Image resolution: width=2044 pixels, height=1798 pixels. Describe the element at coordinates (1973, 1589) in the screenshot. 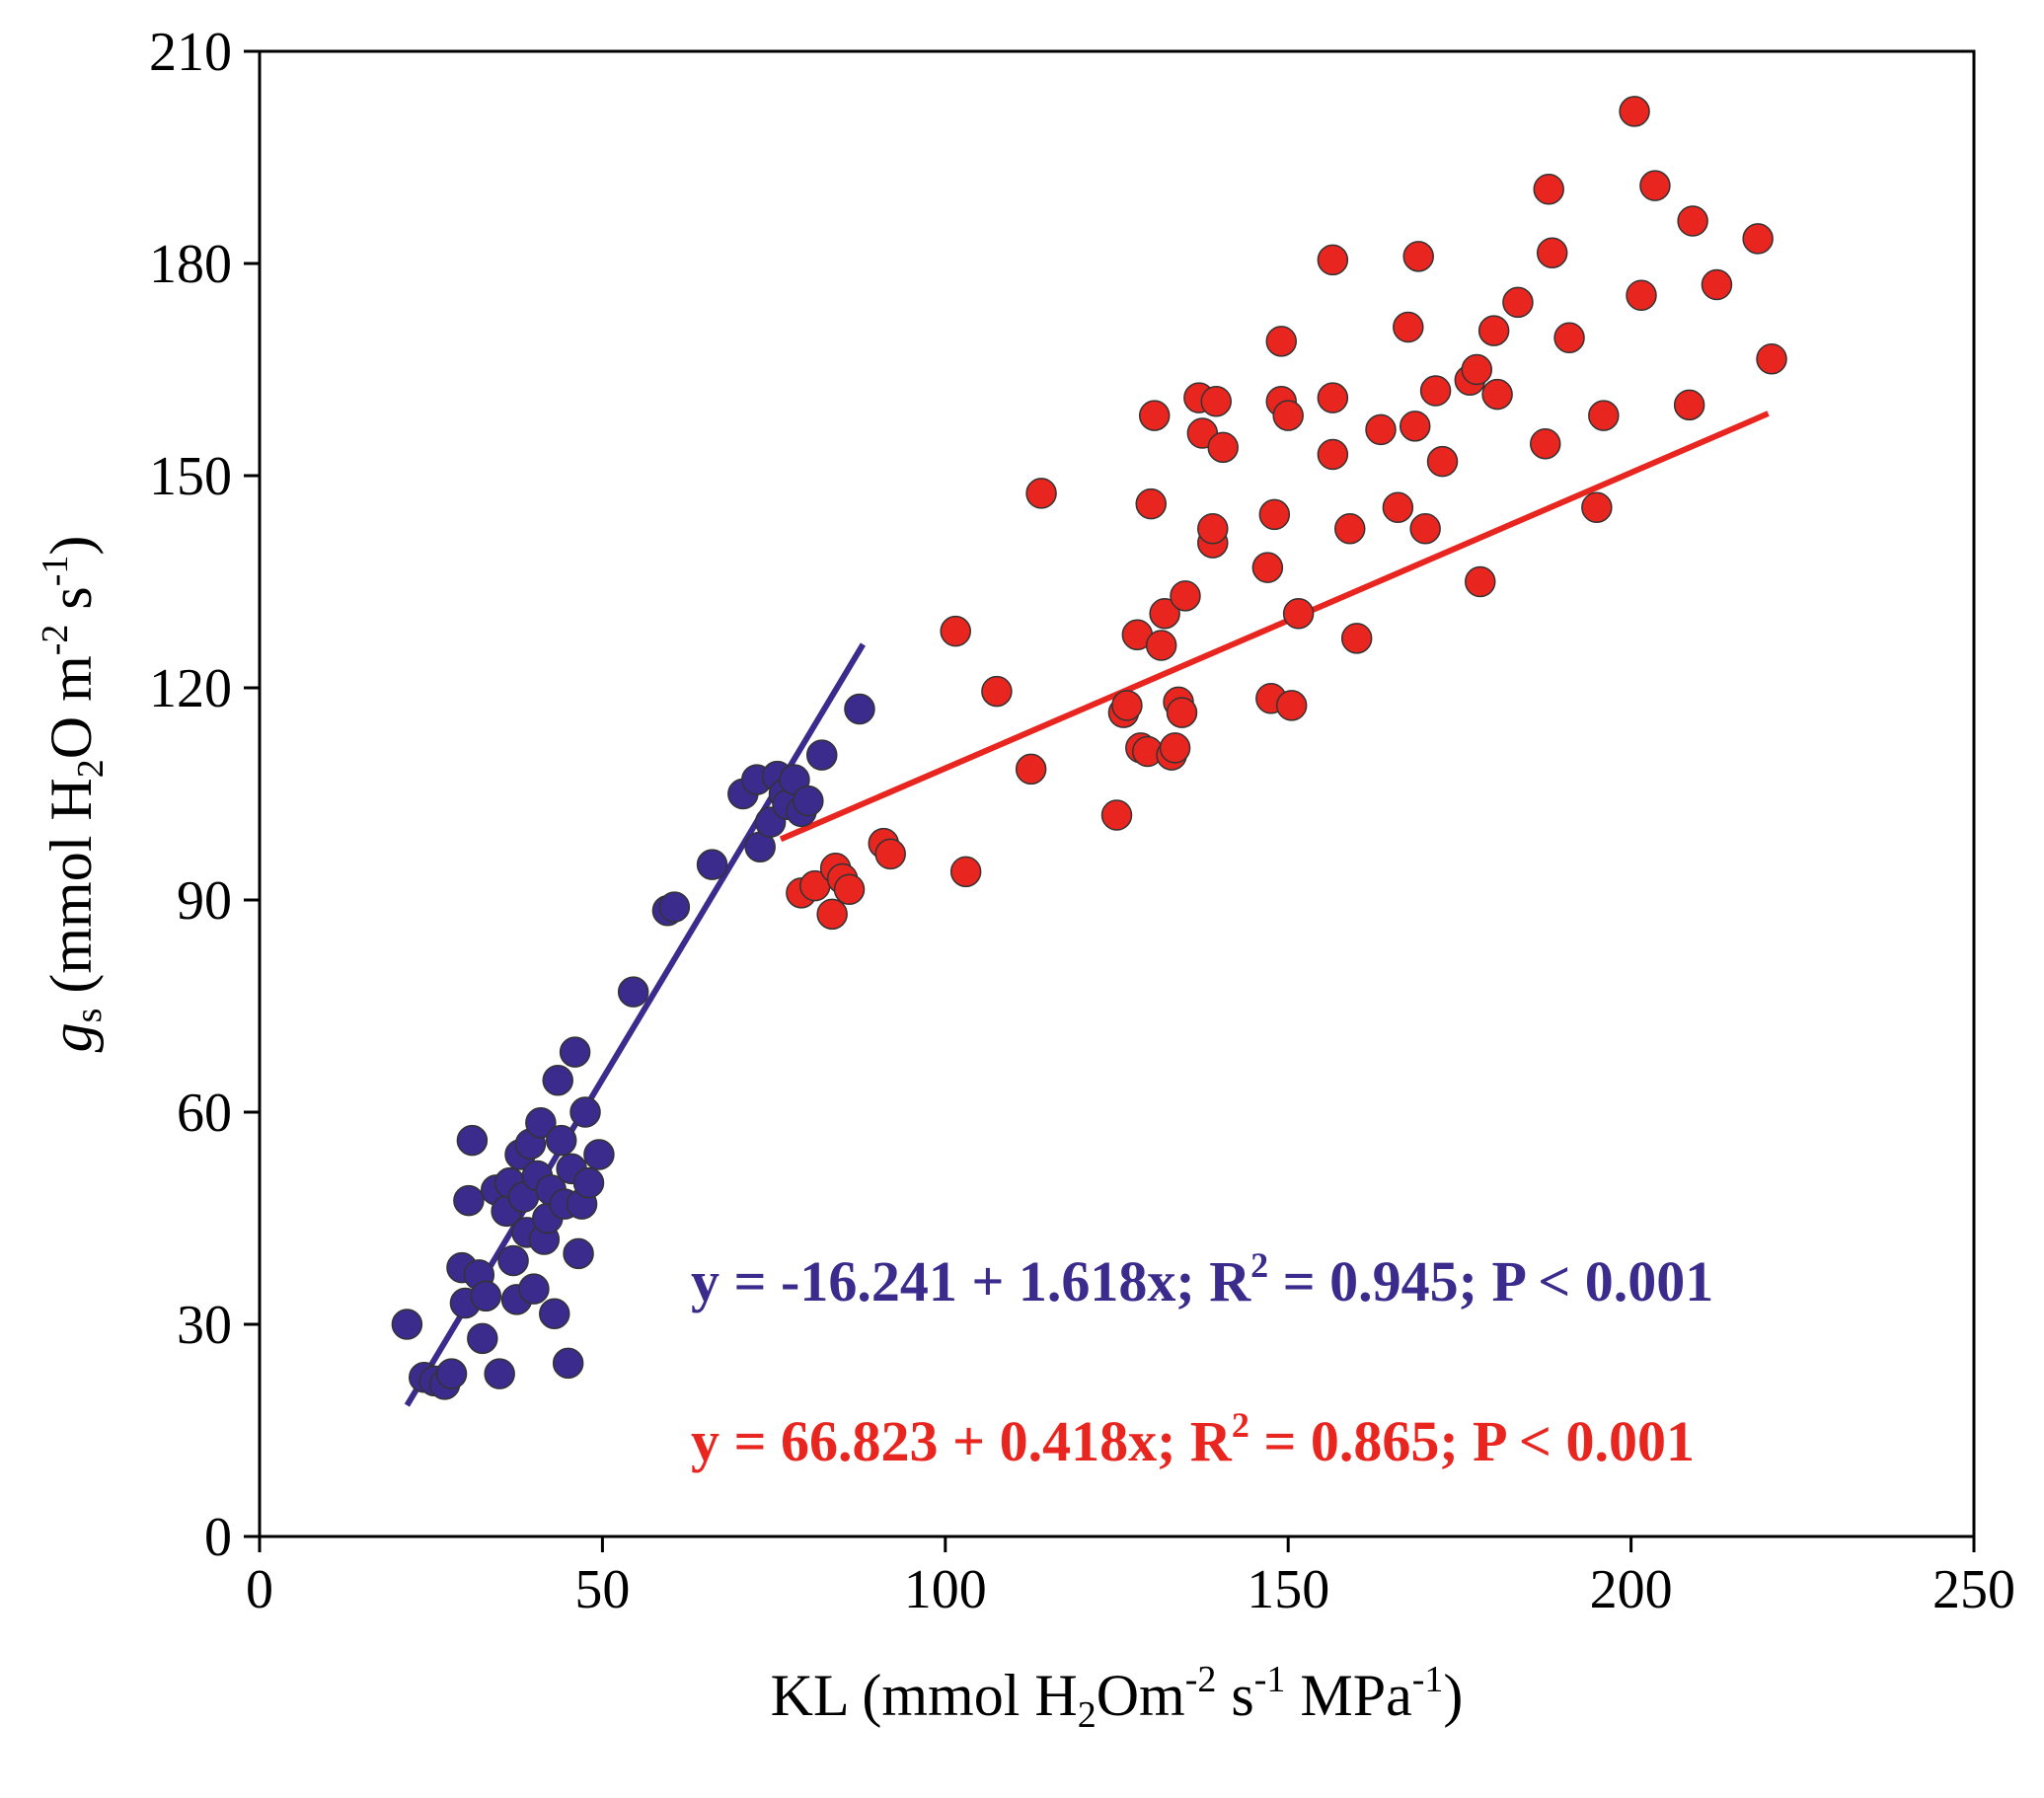

I see `x-tick-label: 250` at that location.